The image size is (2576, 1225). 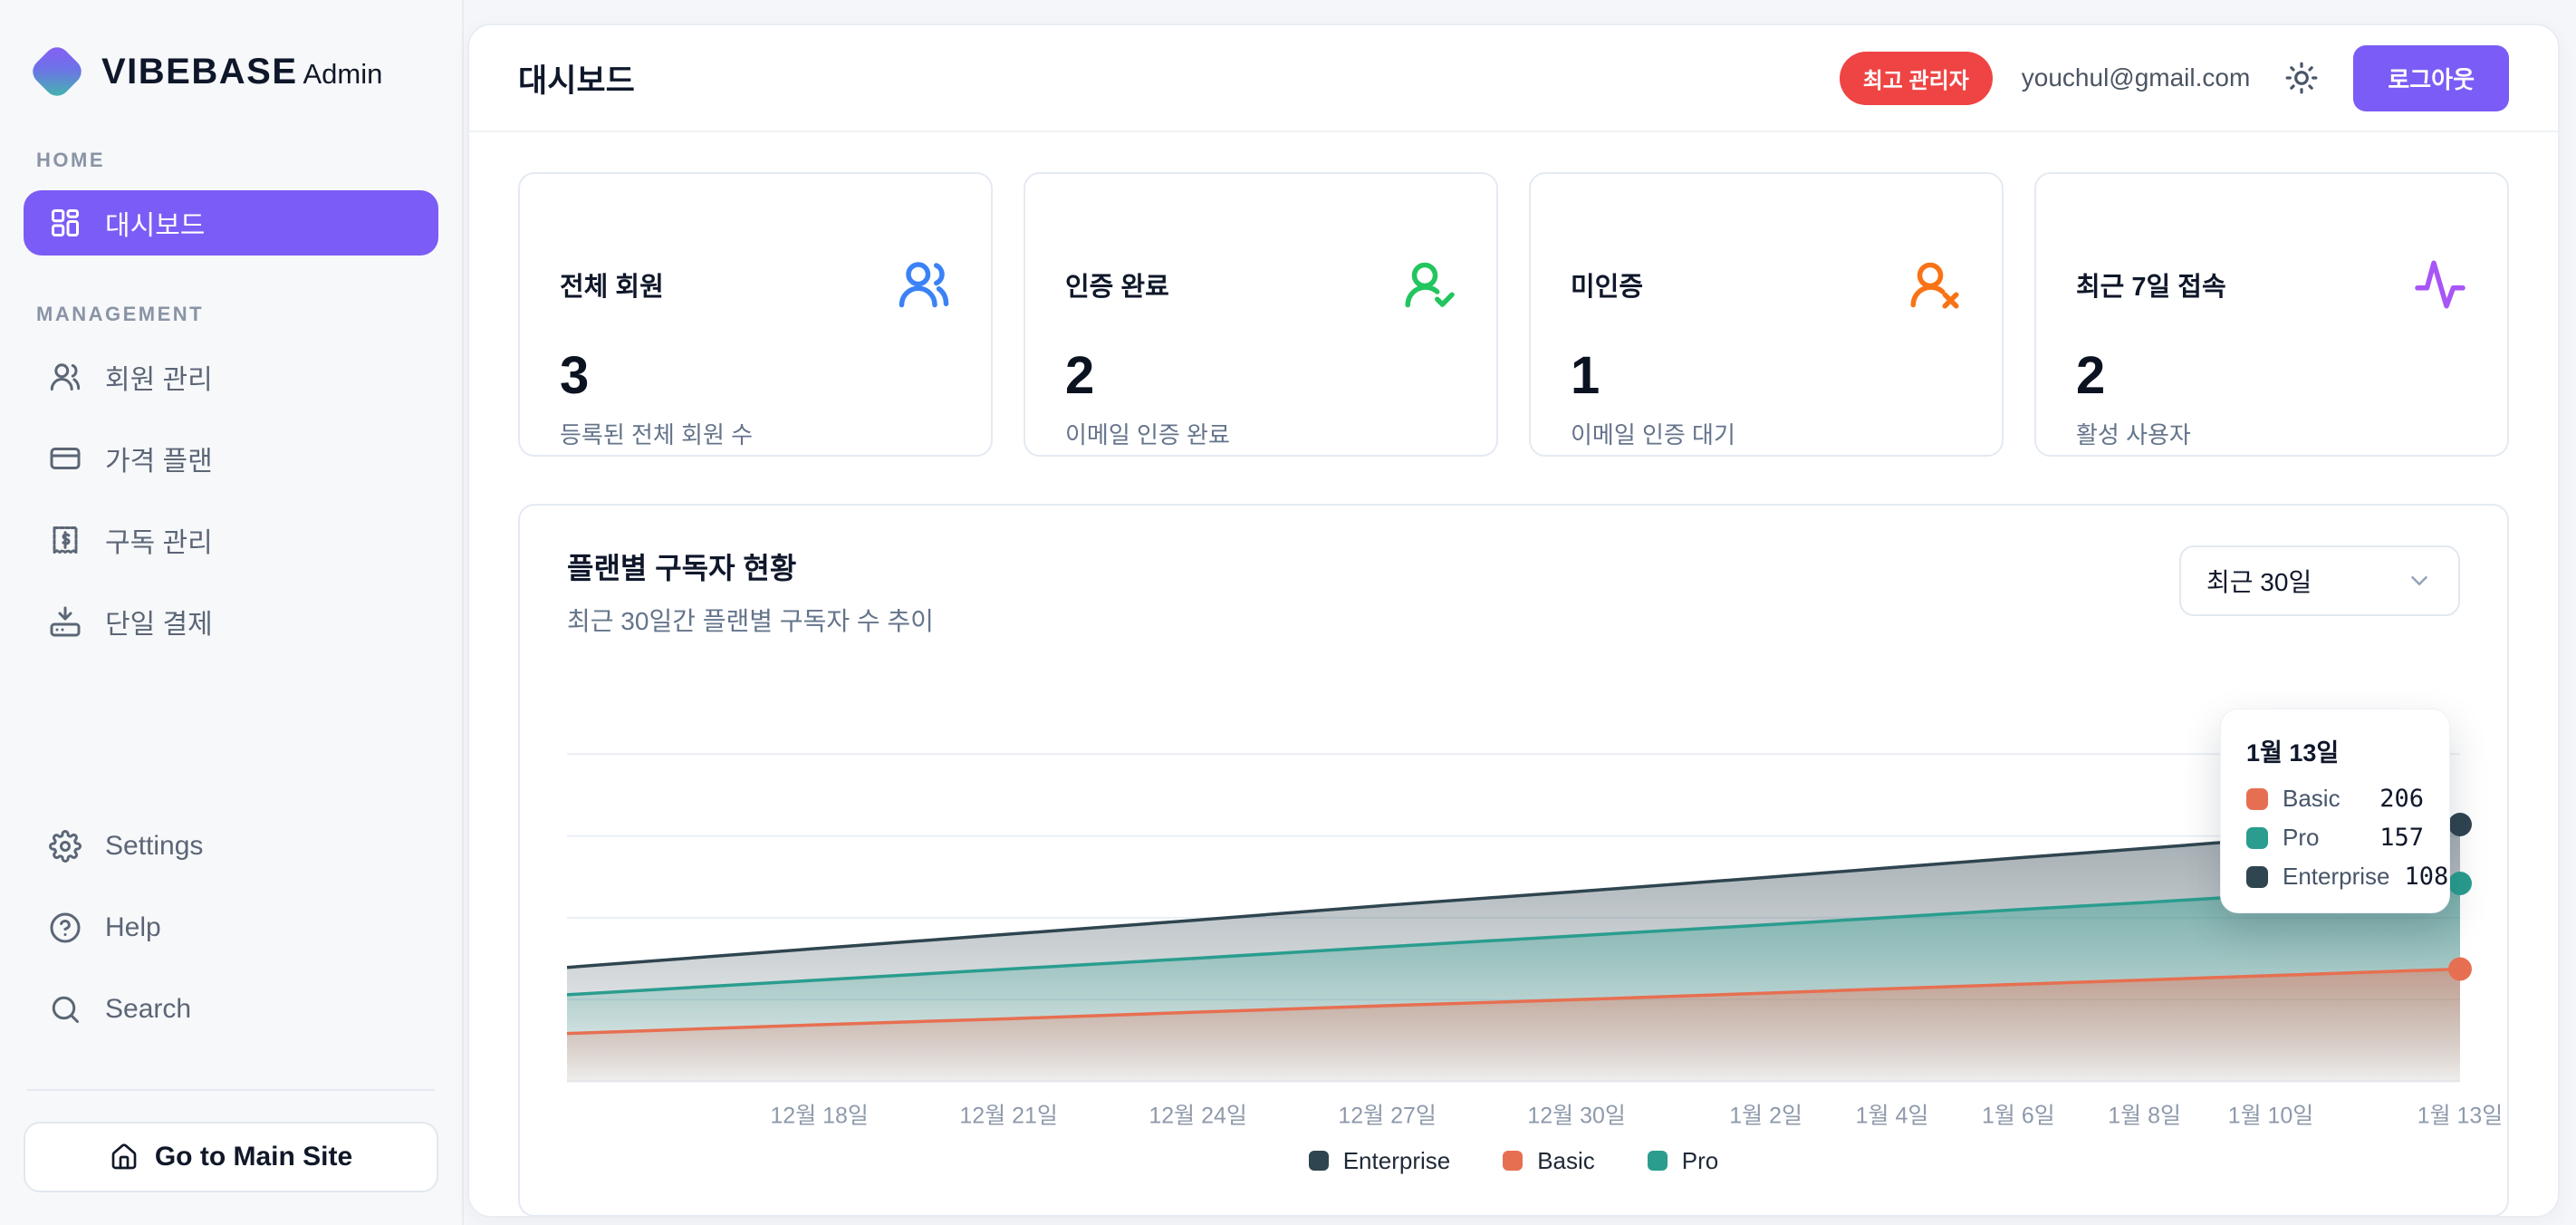 I want to click on sun-icon, so click(x=2301, y=78).